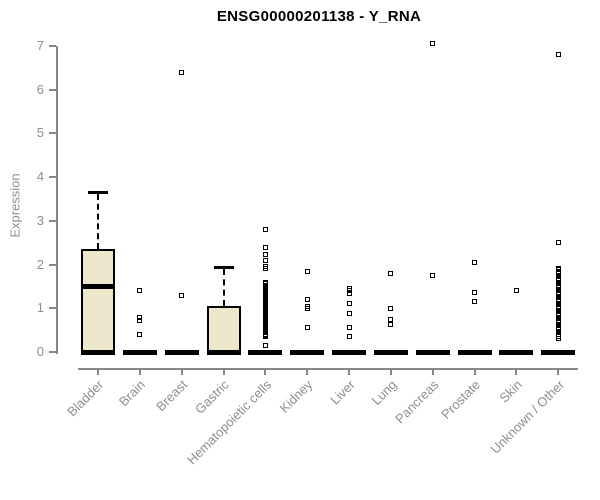 The width and height of the screenshot is (600, 500). What do you see at coordinates (223, 267) in the screenshot?
I see `whisker-cap-gastric` at bounding box center [223, 267].